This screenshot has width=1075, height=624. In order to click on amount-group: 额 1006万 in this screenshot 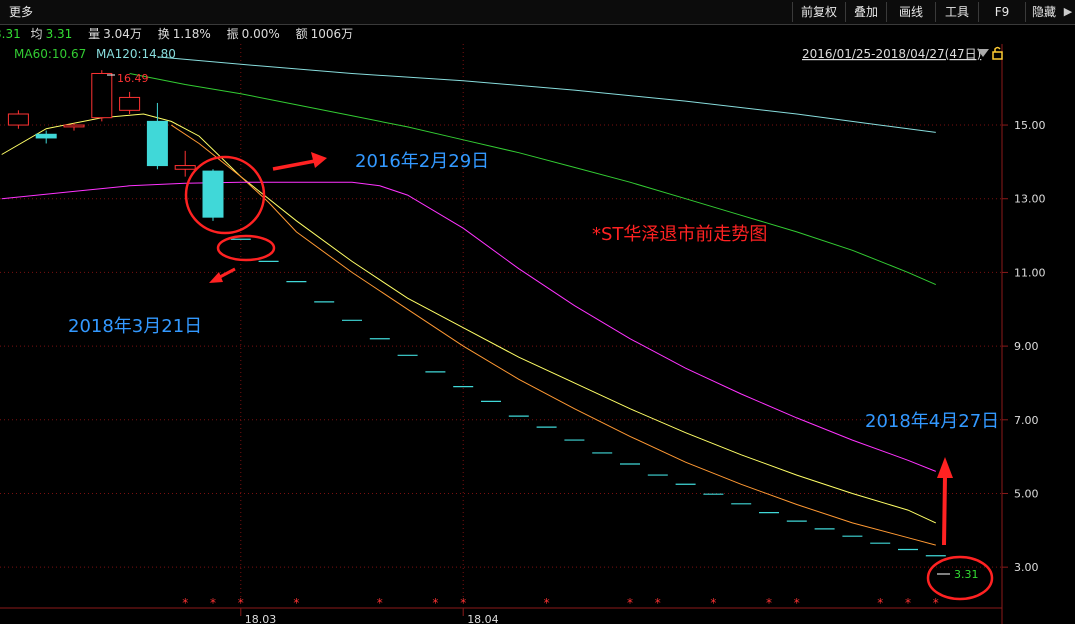, I will do `click(328, 34)`.